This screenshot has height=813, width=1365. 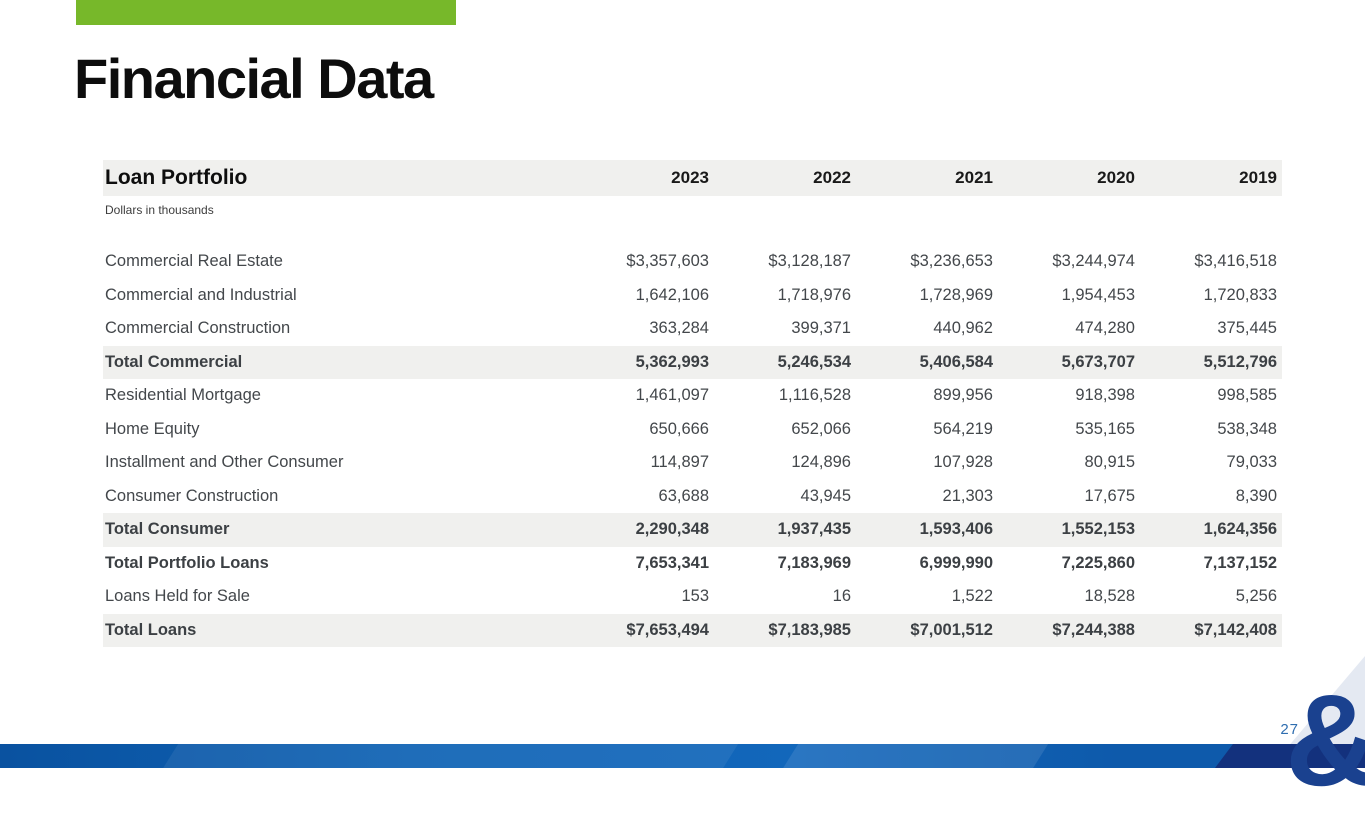 I want to click on value-2019: 5,512,796, so click(x=1240, y=361).